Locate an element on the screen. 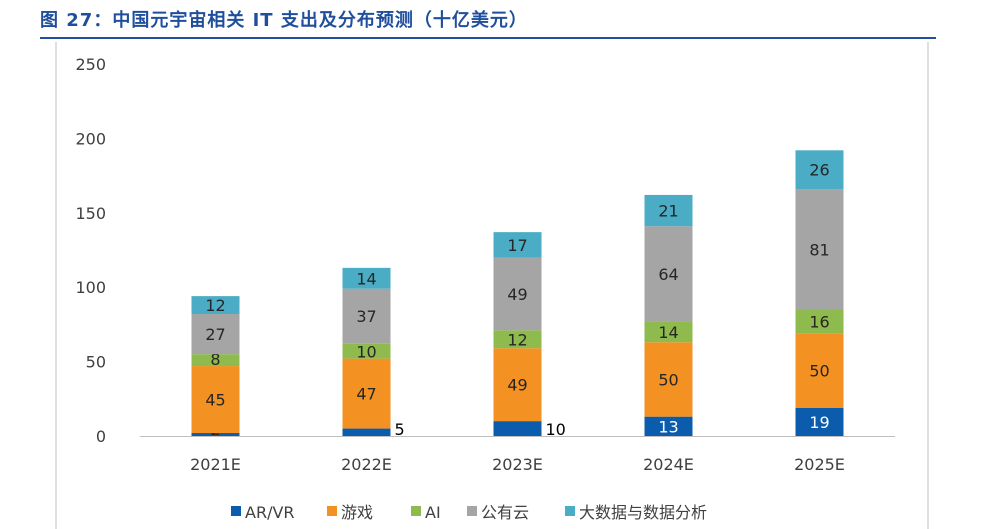  chart-title: 图 27：中国元宇宙相关 IT 支出及分布预测（十亿美元） is located at coordinates (284, 20).